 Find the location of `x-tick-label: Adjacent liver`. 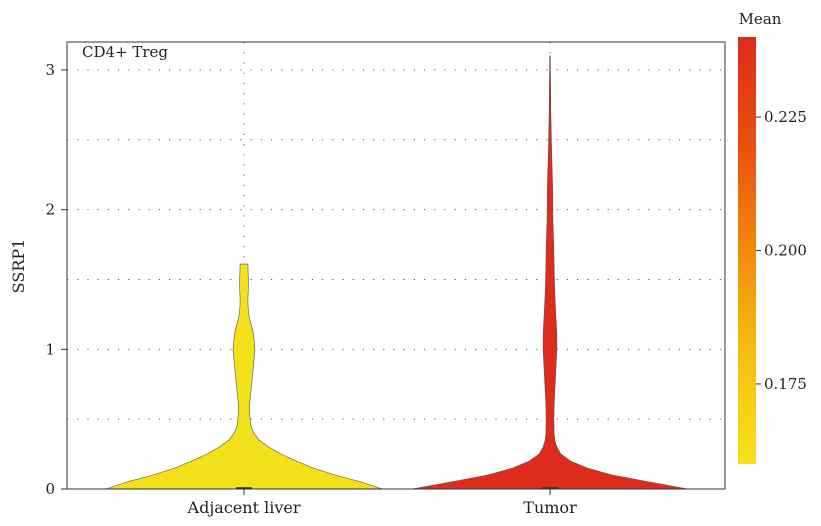

x-tick-label: Adjacent liver is located at coordinates (244, 507).